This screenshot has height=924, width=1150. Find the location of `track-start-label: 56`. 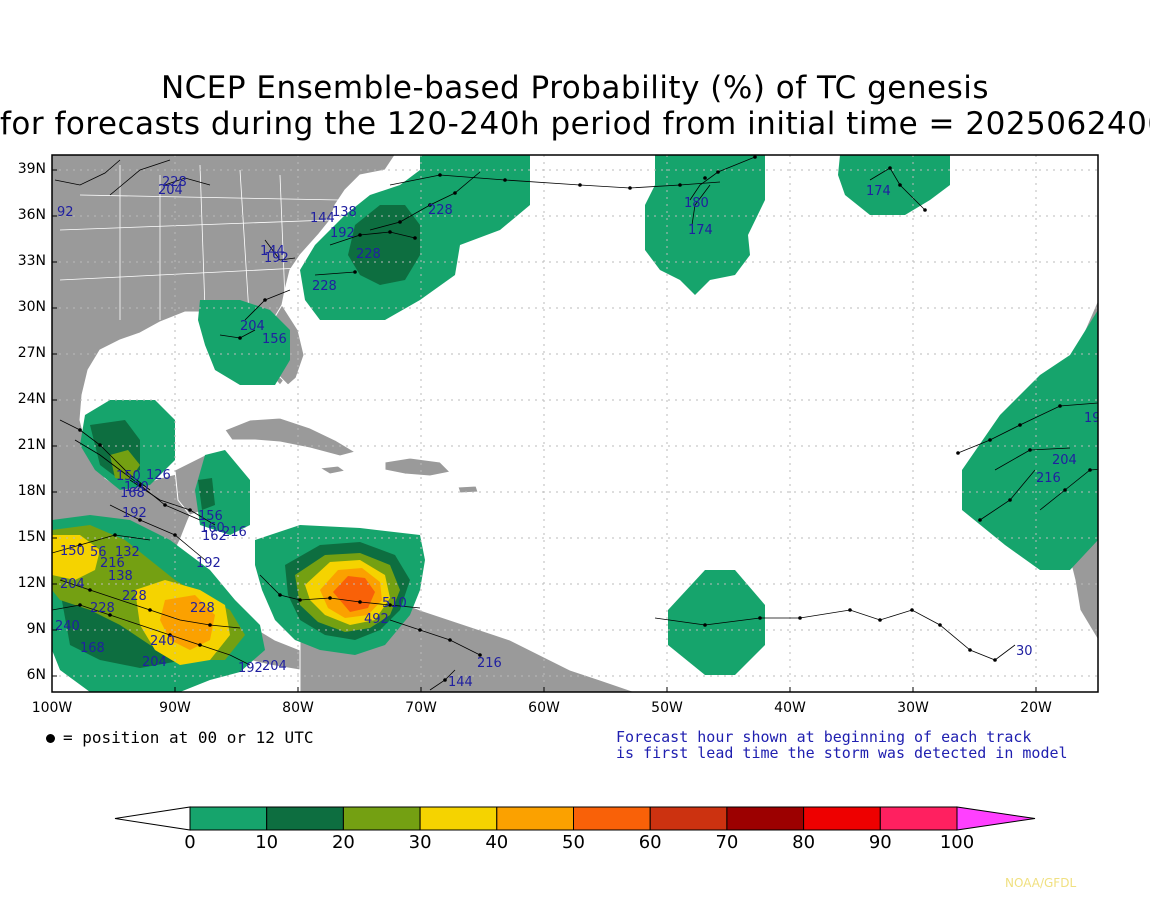

track-start-label: 56 is located at coordinates (98, 552).